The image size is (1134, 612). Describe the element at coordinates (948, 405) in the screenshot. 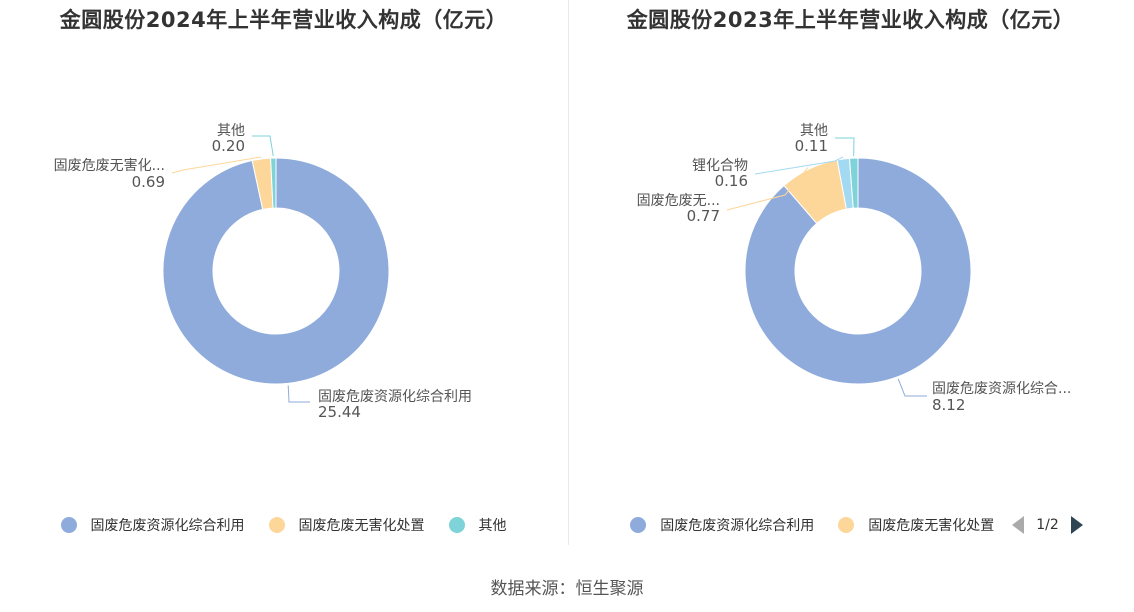

I see `slice-value-label: 8.12` at that location.